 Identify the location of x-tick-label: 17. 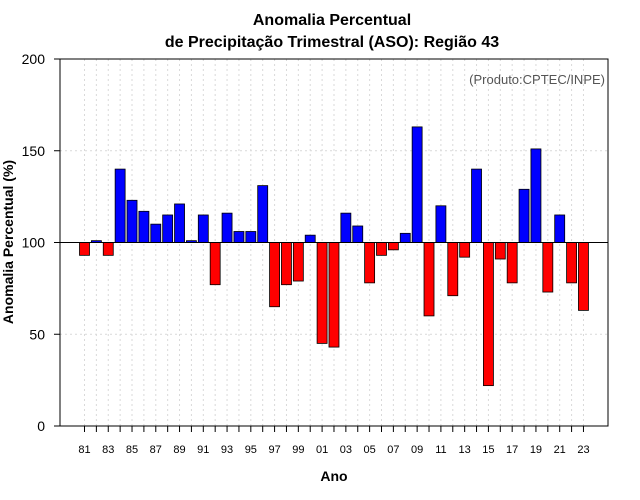
(512, 450).